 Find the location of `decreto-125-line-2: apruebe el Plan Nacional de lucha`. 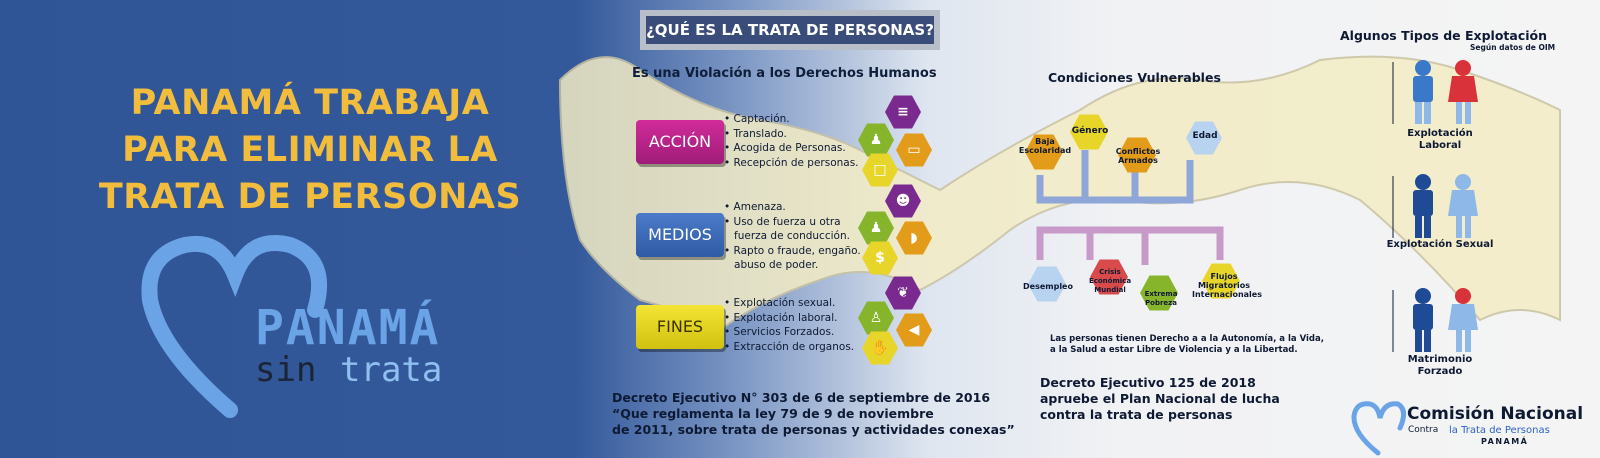

decreto-125-line-2: apruebe el Plan Nacional de lucha is located at coordinates (1160, 398).